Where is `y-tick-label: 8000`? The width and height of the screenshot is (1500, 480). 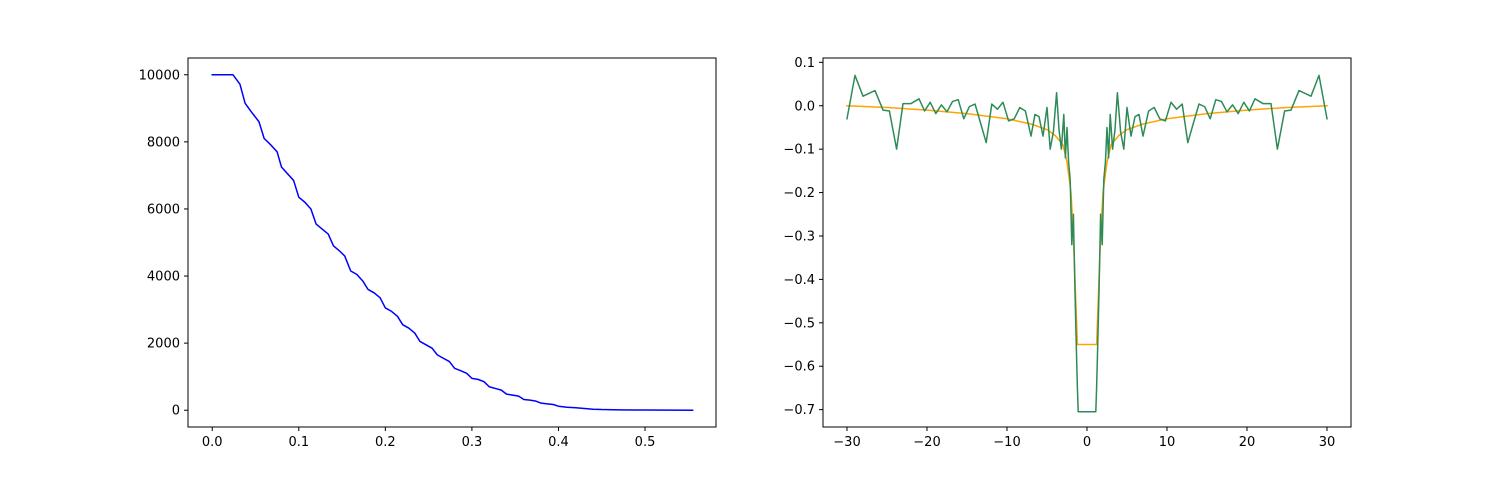 y-tick-label: 8000 is located at coordinates (163, 142).